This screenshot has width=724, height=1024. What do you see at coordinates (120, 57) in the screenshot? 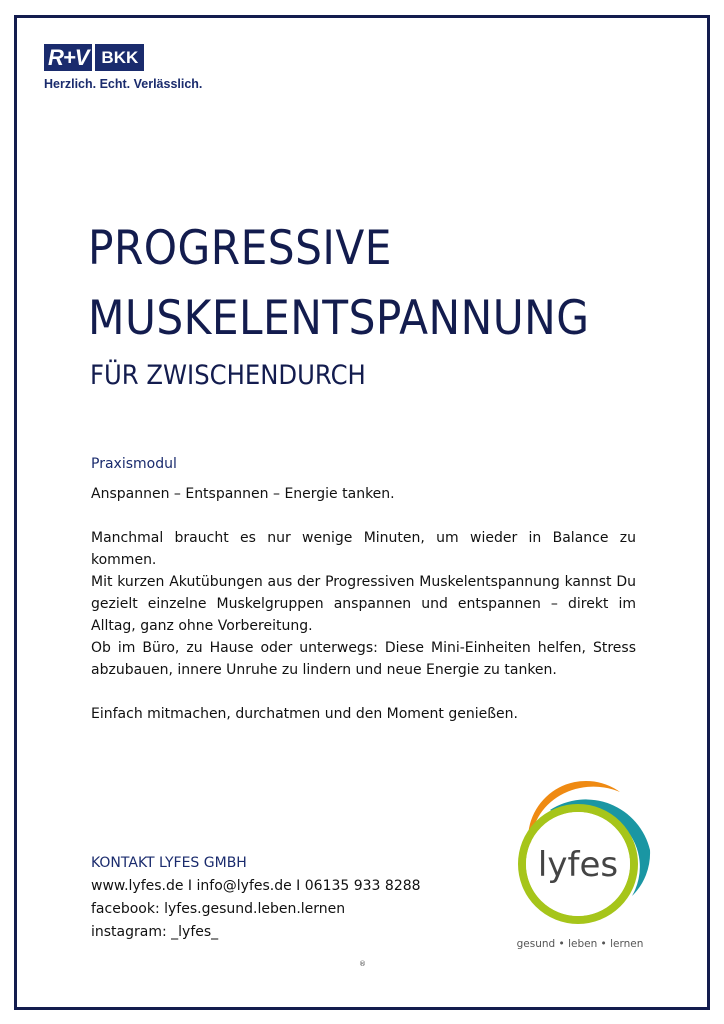
I see `bkk-logo-badge: BKK` at bounding box center [120, 57].